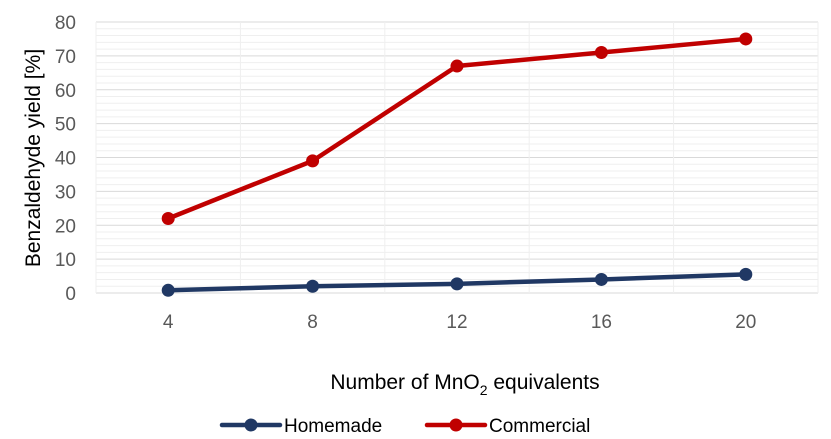  Describe the element at coordinates (65, 57) in the screenshot. I see `y-tick-label: 70` at that location.